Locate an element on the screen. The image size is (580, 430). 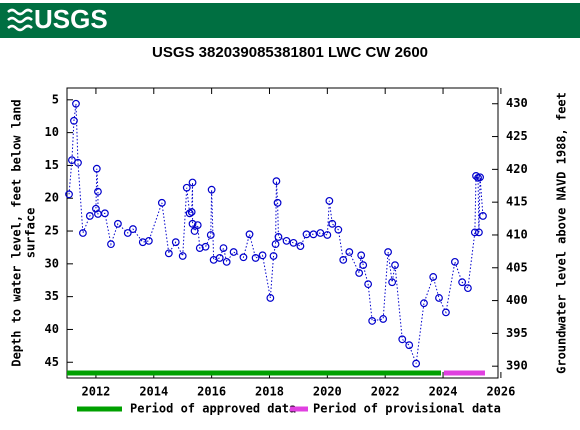
legend-label: Period of provisional data is located at coordinates (407, 409).